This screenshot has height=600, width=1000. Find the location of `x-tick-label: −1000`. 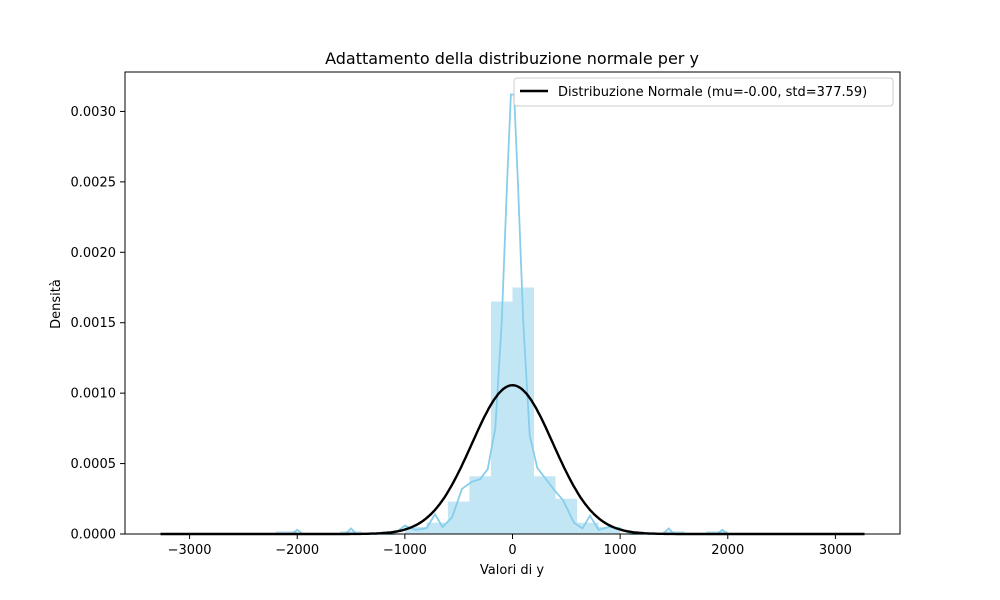

x-tick-label: −1000 is located at coordinates (405, 550).